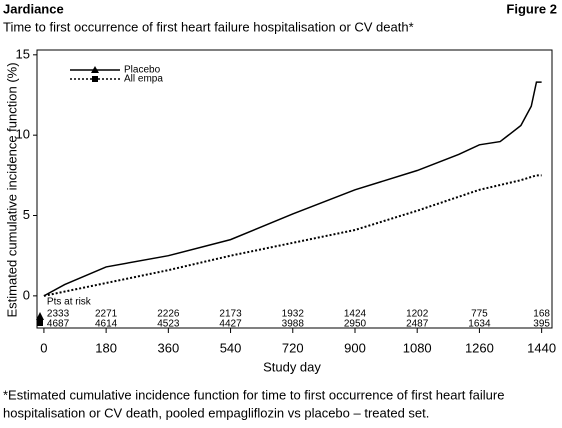  Describe the element at coordinates (58, 324) in the screenshot. I see `at-risk-count: 4687` at that location.